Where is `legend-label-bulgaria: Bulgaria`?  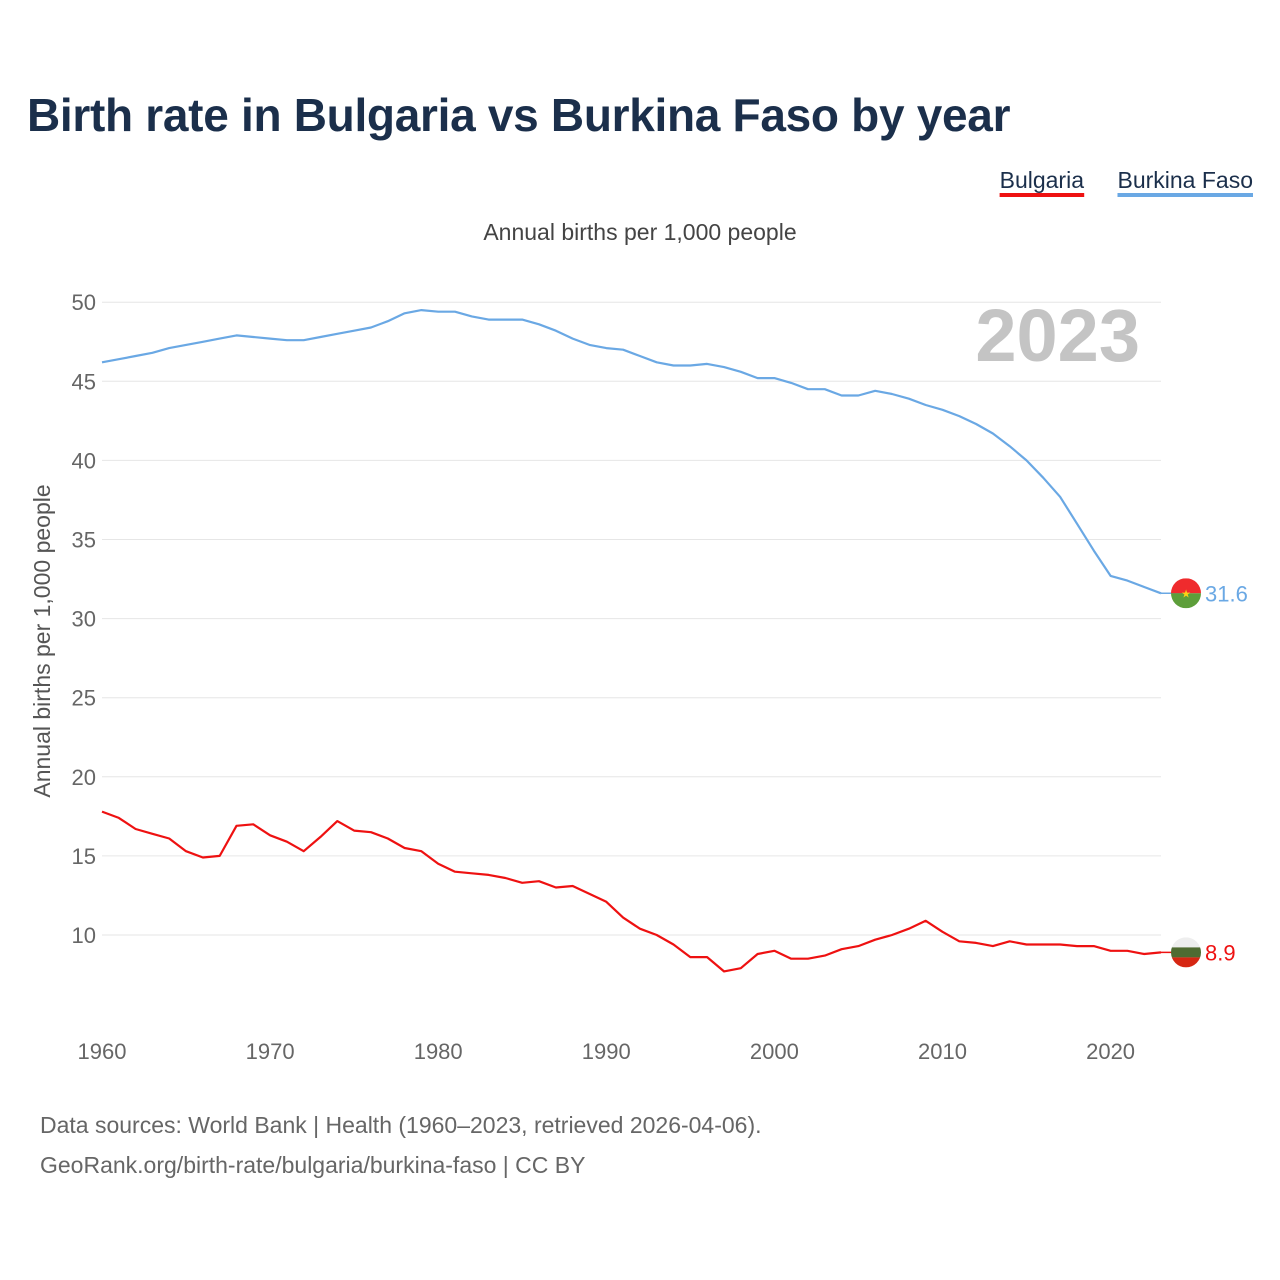 legend-label-bulgaria: Bulgaria is located at coordinates (1042, 180).